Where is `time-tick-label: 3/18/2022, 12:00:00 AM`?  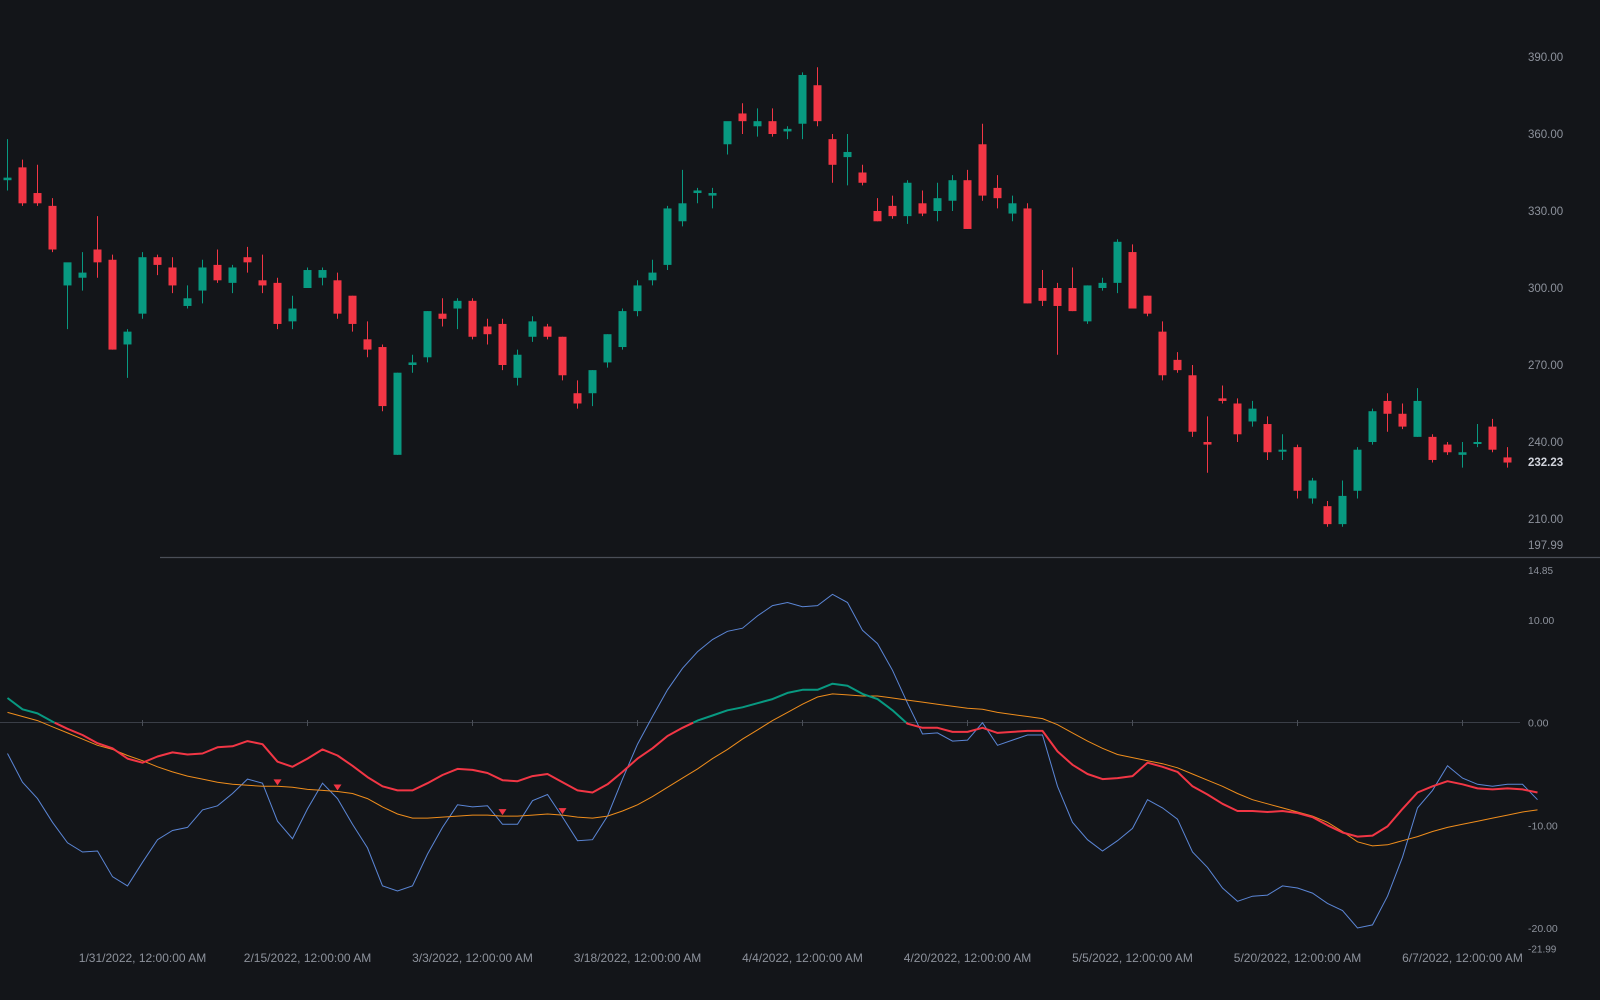 time-tick-label: 3/18/2022, 12:00:00 AM is located at coordinates (637, 958).